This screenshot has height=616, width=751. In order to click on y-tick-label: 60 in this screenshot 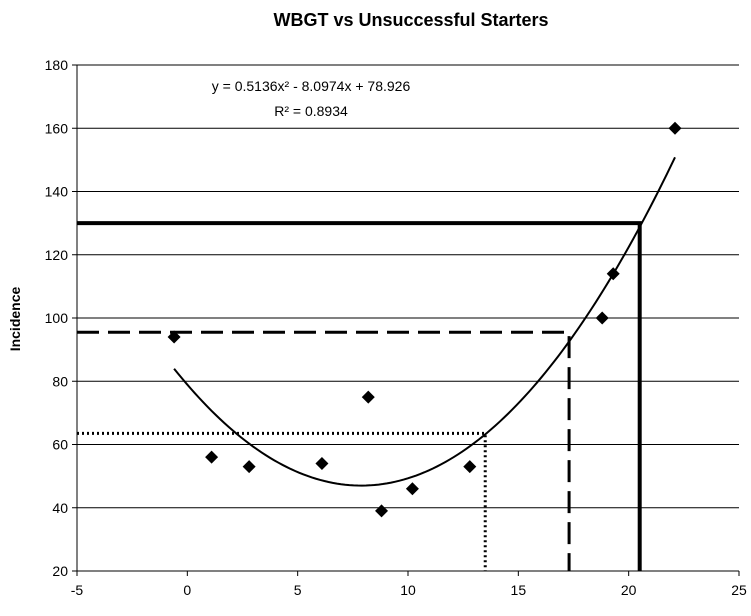, I will do `click(60, 445)`.